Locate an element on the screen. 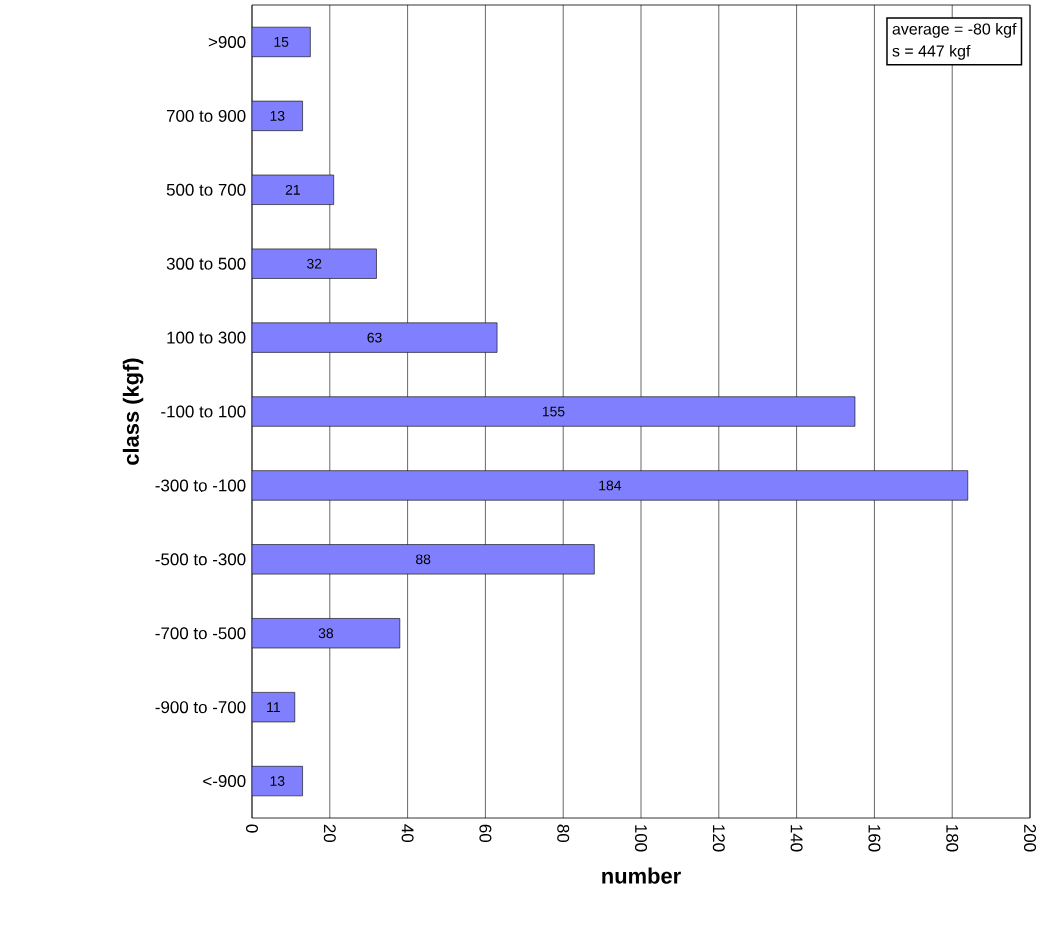  y-tick-label: -900 to -700 is located at coordinates (200, 707).